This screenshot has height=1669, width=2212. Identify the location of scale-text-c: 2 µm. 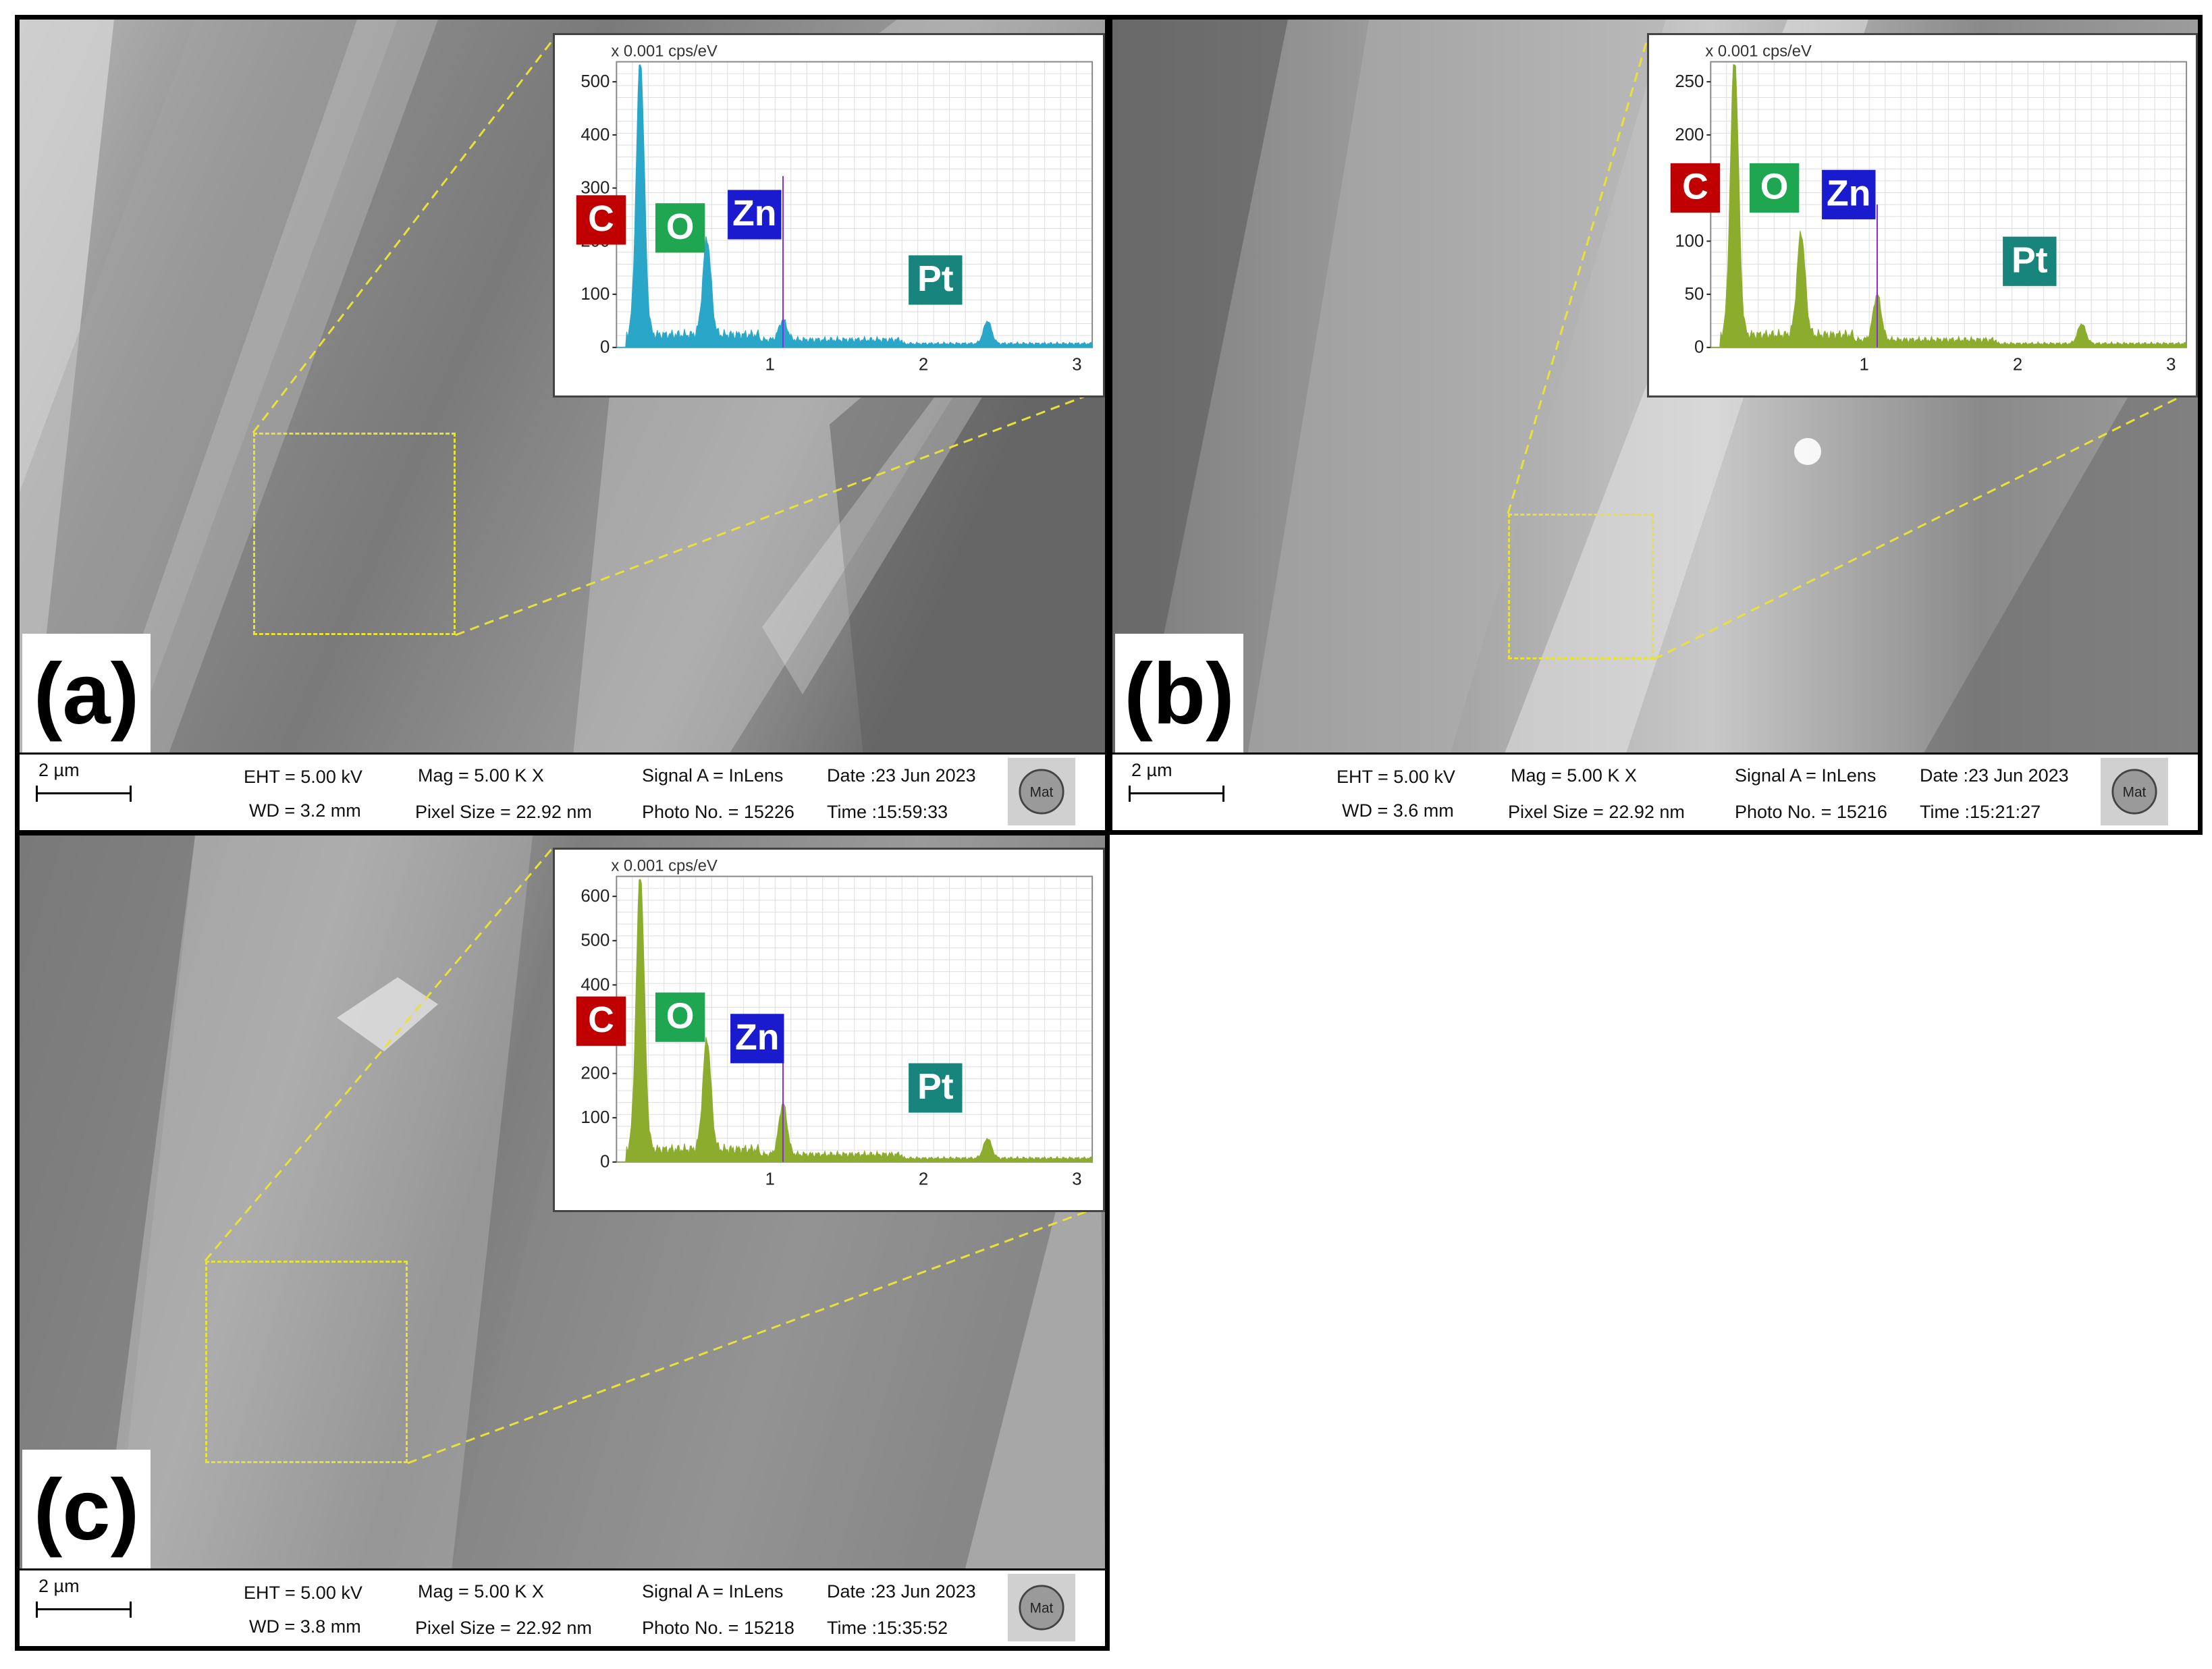
(59, 1586).